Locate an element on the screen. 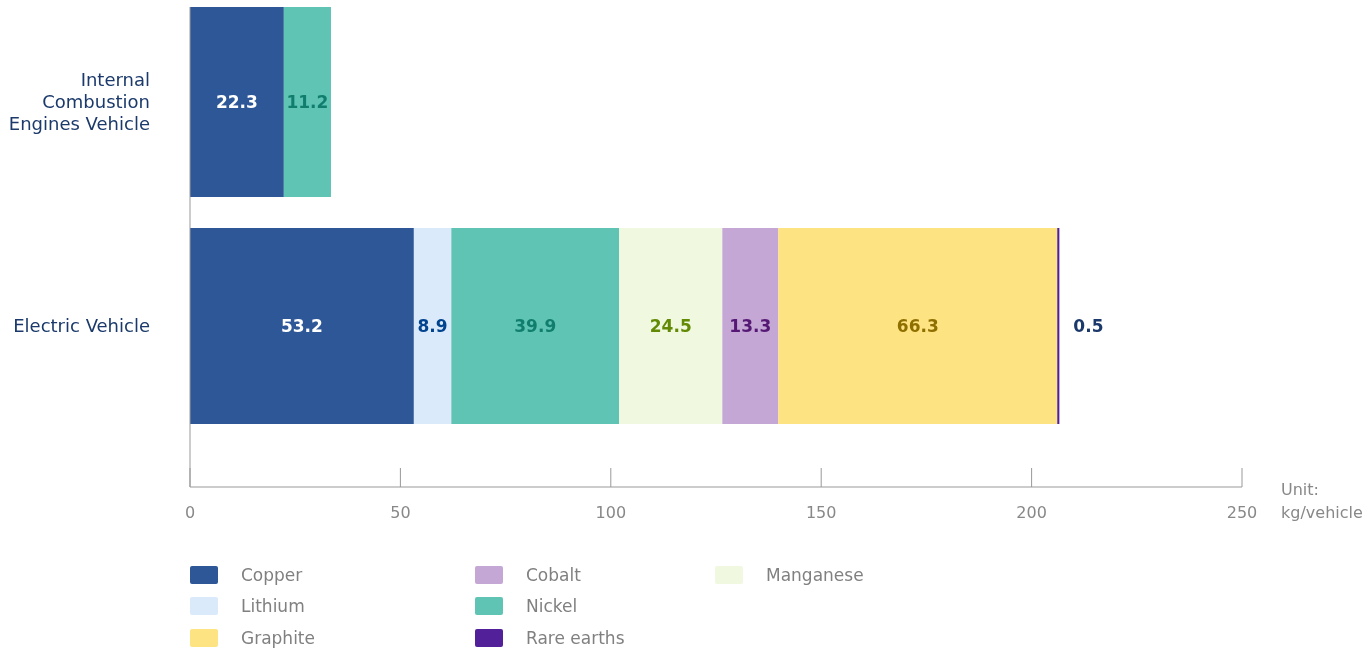 The image size is (1371, 649). x-axis-title: Unit: kg/vehicle is located at coordinates (1322, 501).